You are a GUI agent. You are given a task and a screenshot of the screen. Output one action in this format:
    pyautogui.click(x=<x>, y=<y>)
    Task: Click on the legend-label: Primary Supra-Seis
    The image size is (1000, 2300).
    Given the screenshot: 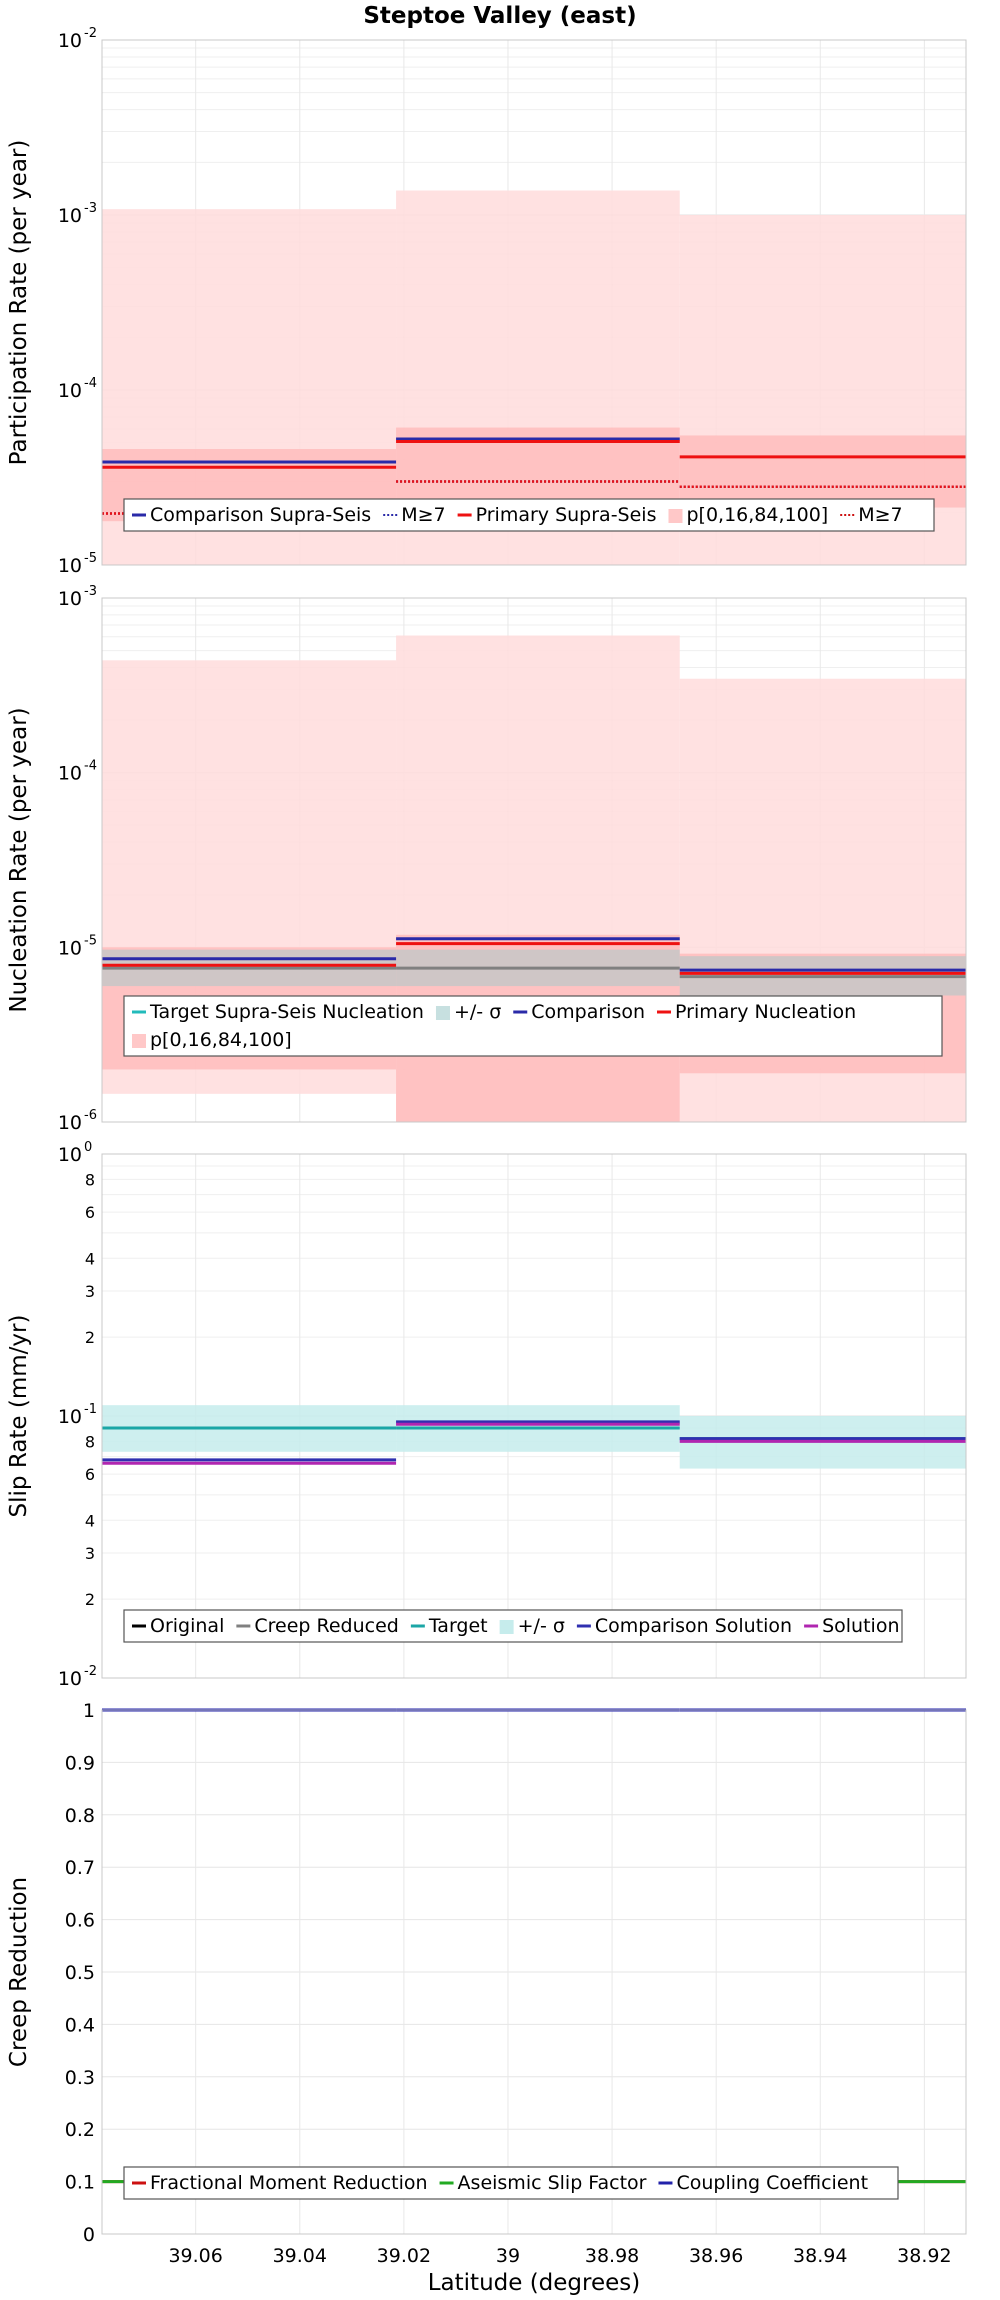 What is the action you would take?
    pyautogui.click(x=566, y=515)
    